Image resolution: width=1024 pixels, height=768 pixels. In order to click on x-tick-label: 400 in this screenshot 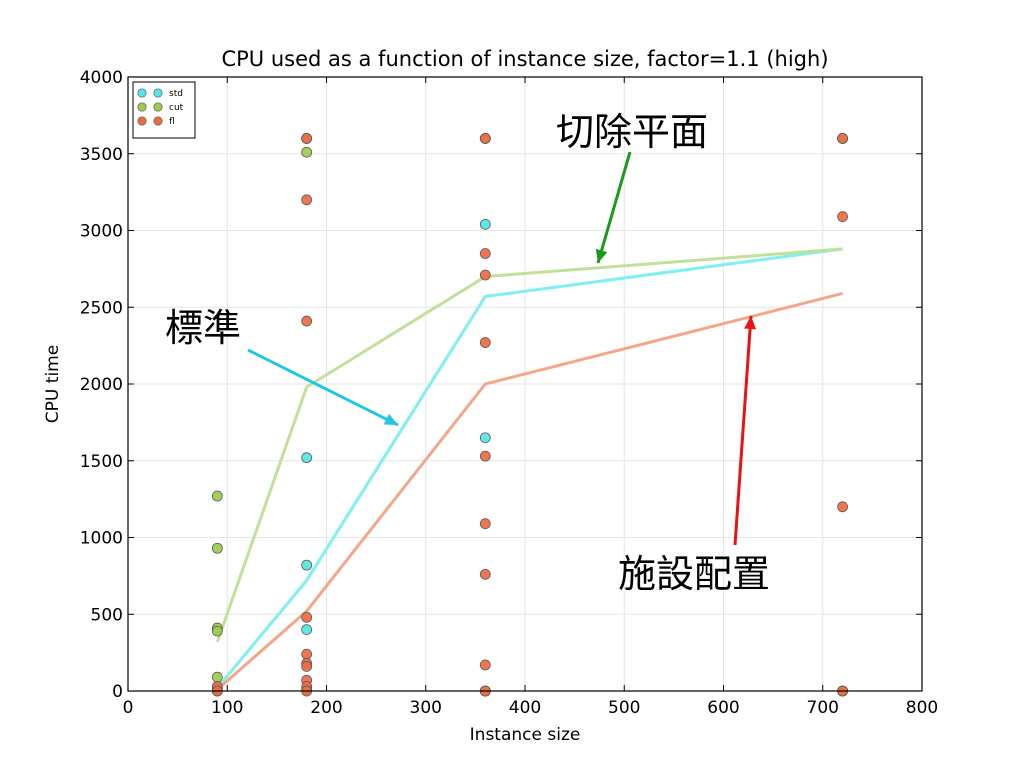, I will do `click(525, 708)`.